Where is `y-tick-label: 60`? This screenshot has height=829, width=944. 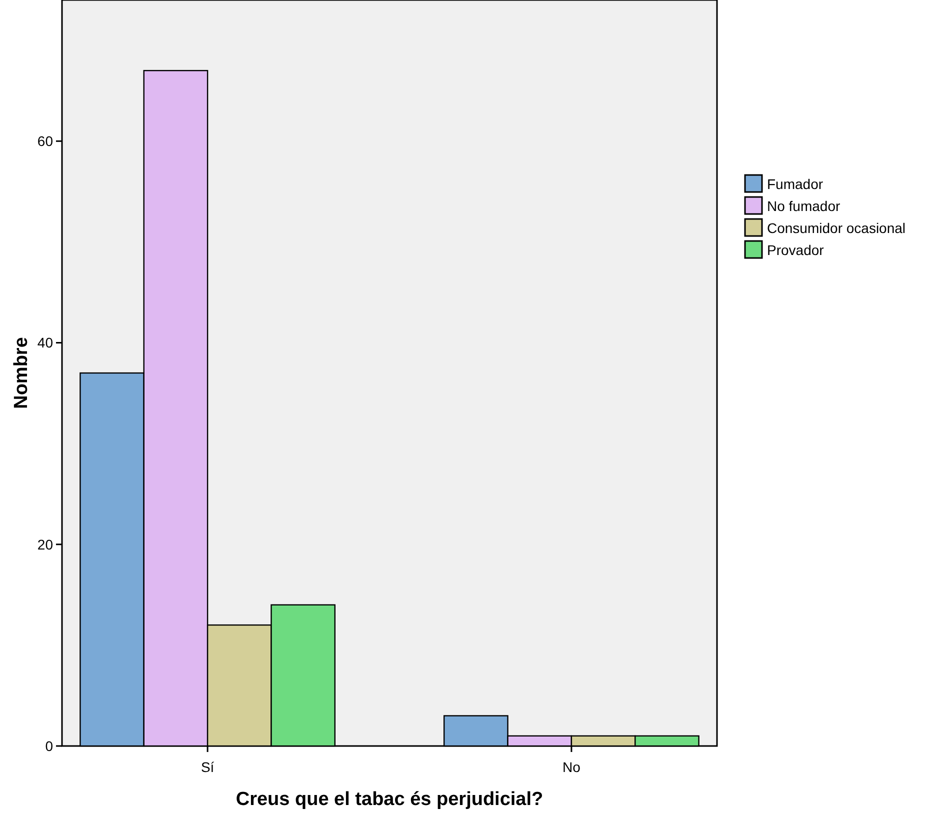 y-tick-label: 60 is located at coordinates (45, 141).